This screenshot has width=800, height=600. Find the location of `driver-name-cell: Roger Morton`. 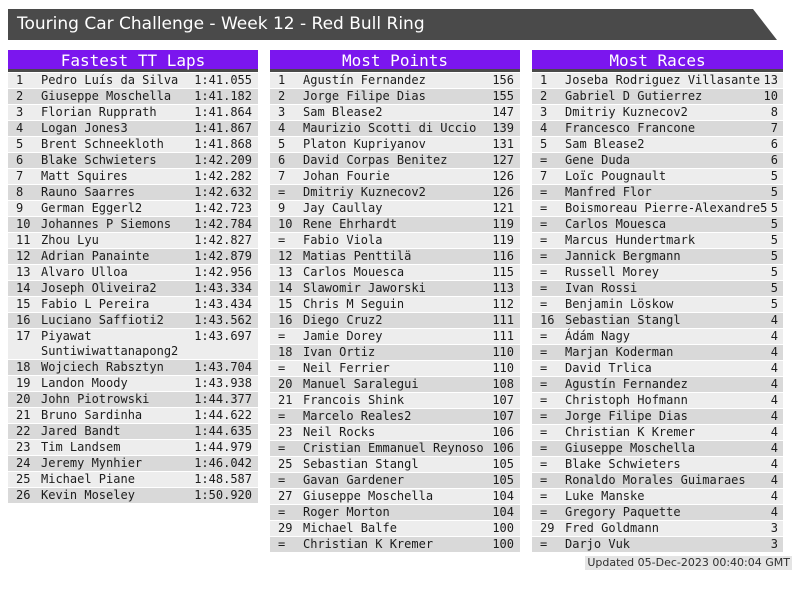

driver-name-cell: Roger Morton is located at coordinates (346, 512).